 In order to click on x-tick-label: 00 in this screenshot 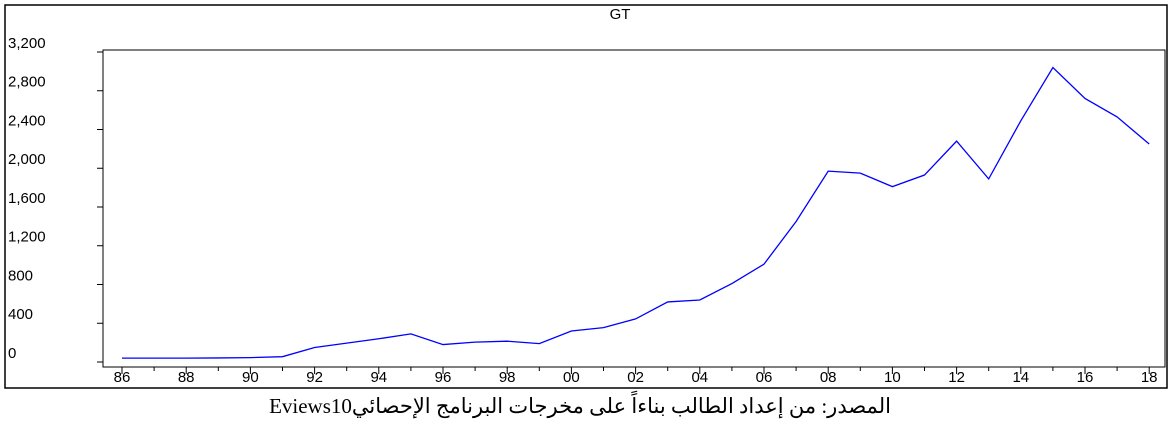, I will do `click(571, 377)`.